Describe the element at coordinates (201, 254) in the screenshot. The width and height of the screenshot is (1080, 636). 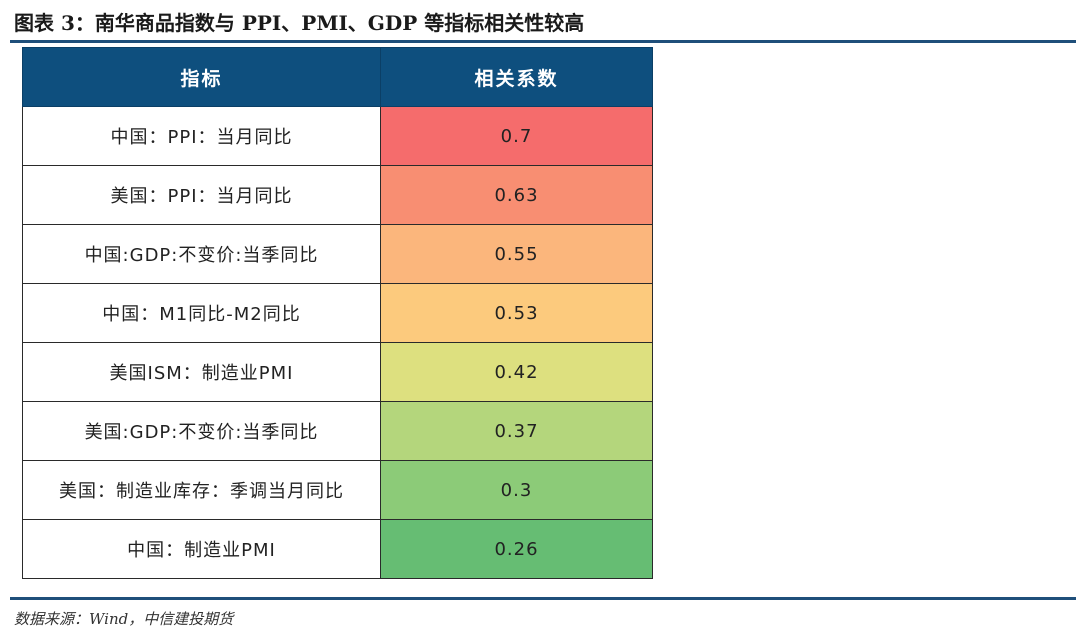
I see `indicator-name: 中国:GDP:不变价:当季同比` at that location.